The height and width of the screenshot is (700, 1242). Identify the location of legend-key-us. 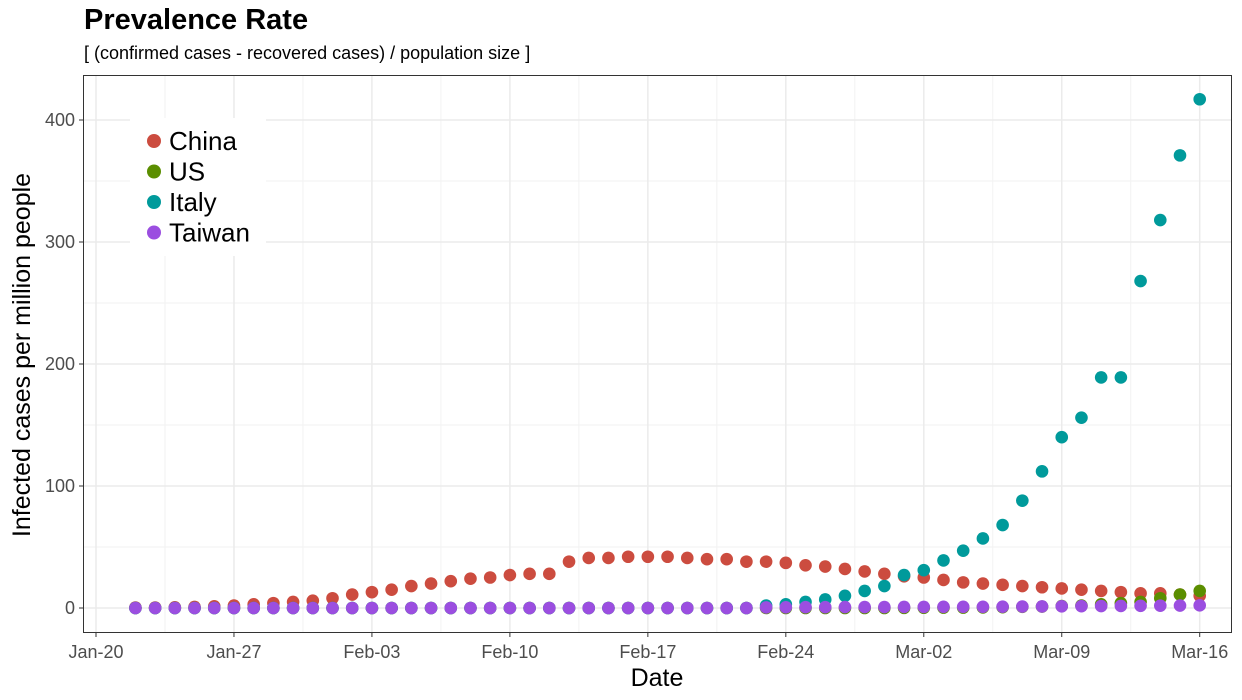
(154, 171).